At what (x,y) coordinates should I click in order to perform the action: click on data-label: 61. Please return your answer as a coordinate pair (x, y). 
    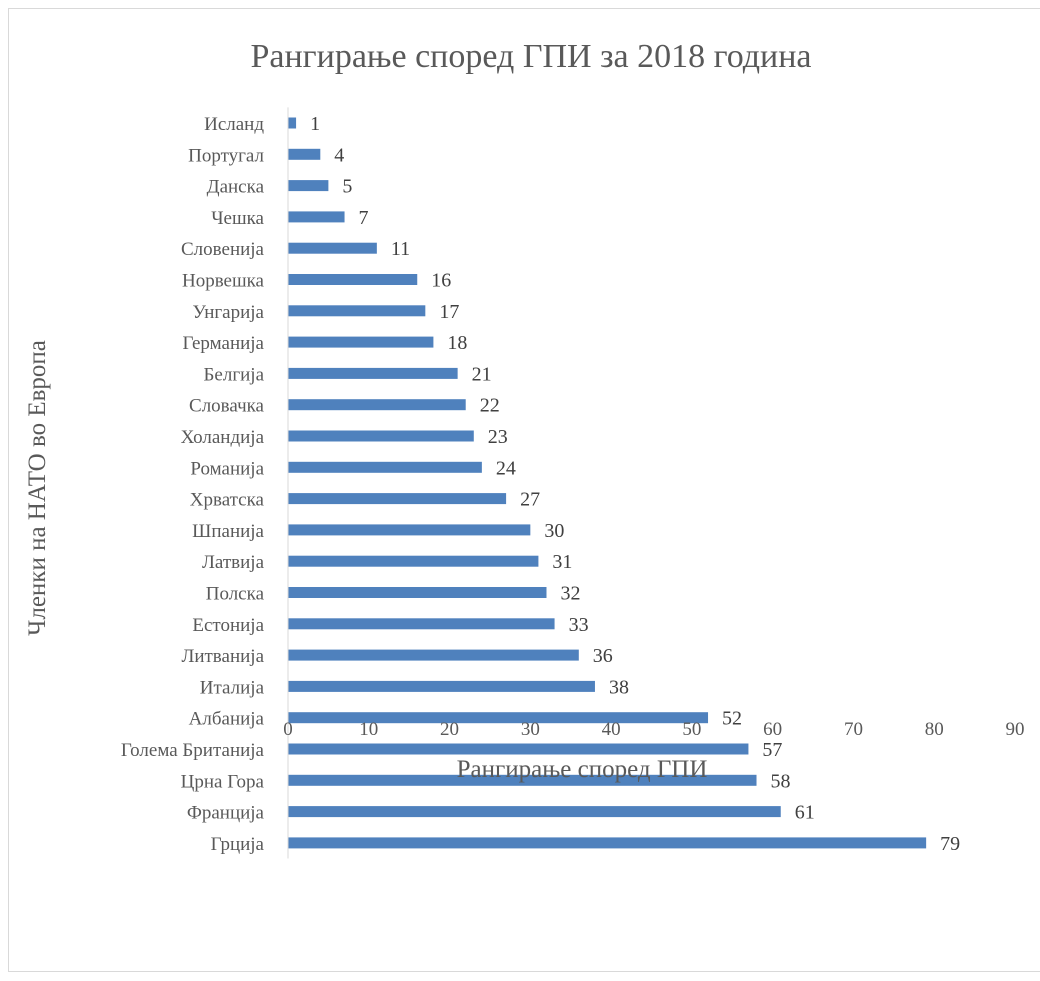
    Looking at the image, I should click on (805, 813).